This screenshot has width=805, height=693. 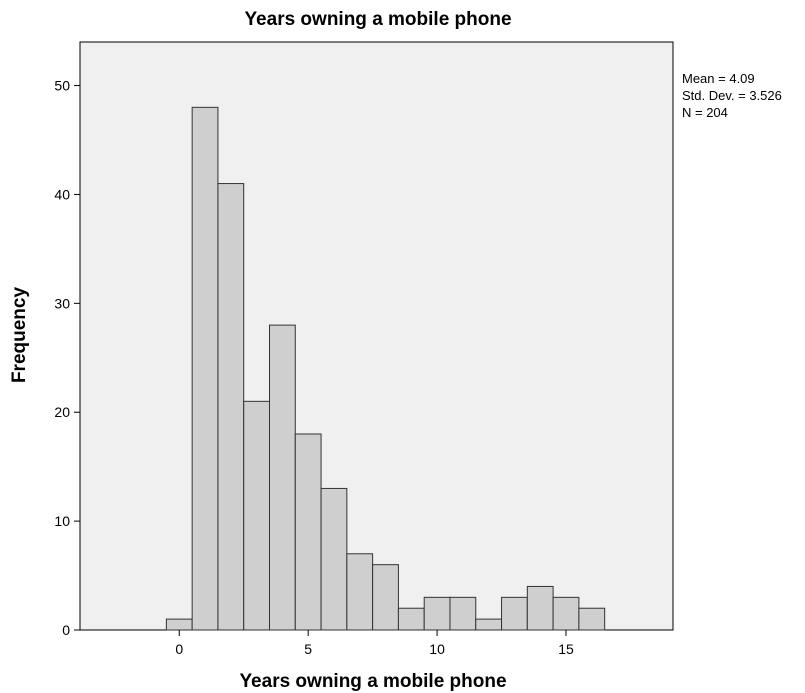 What do you see at coordinates (308, 649) in the screenshot?
I see `x-tick-label-5: 5` at bounding box center [308, 649].